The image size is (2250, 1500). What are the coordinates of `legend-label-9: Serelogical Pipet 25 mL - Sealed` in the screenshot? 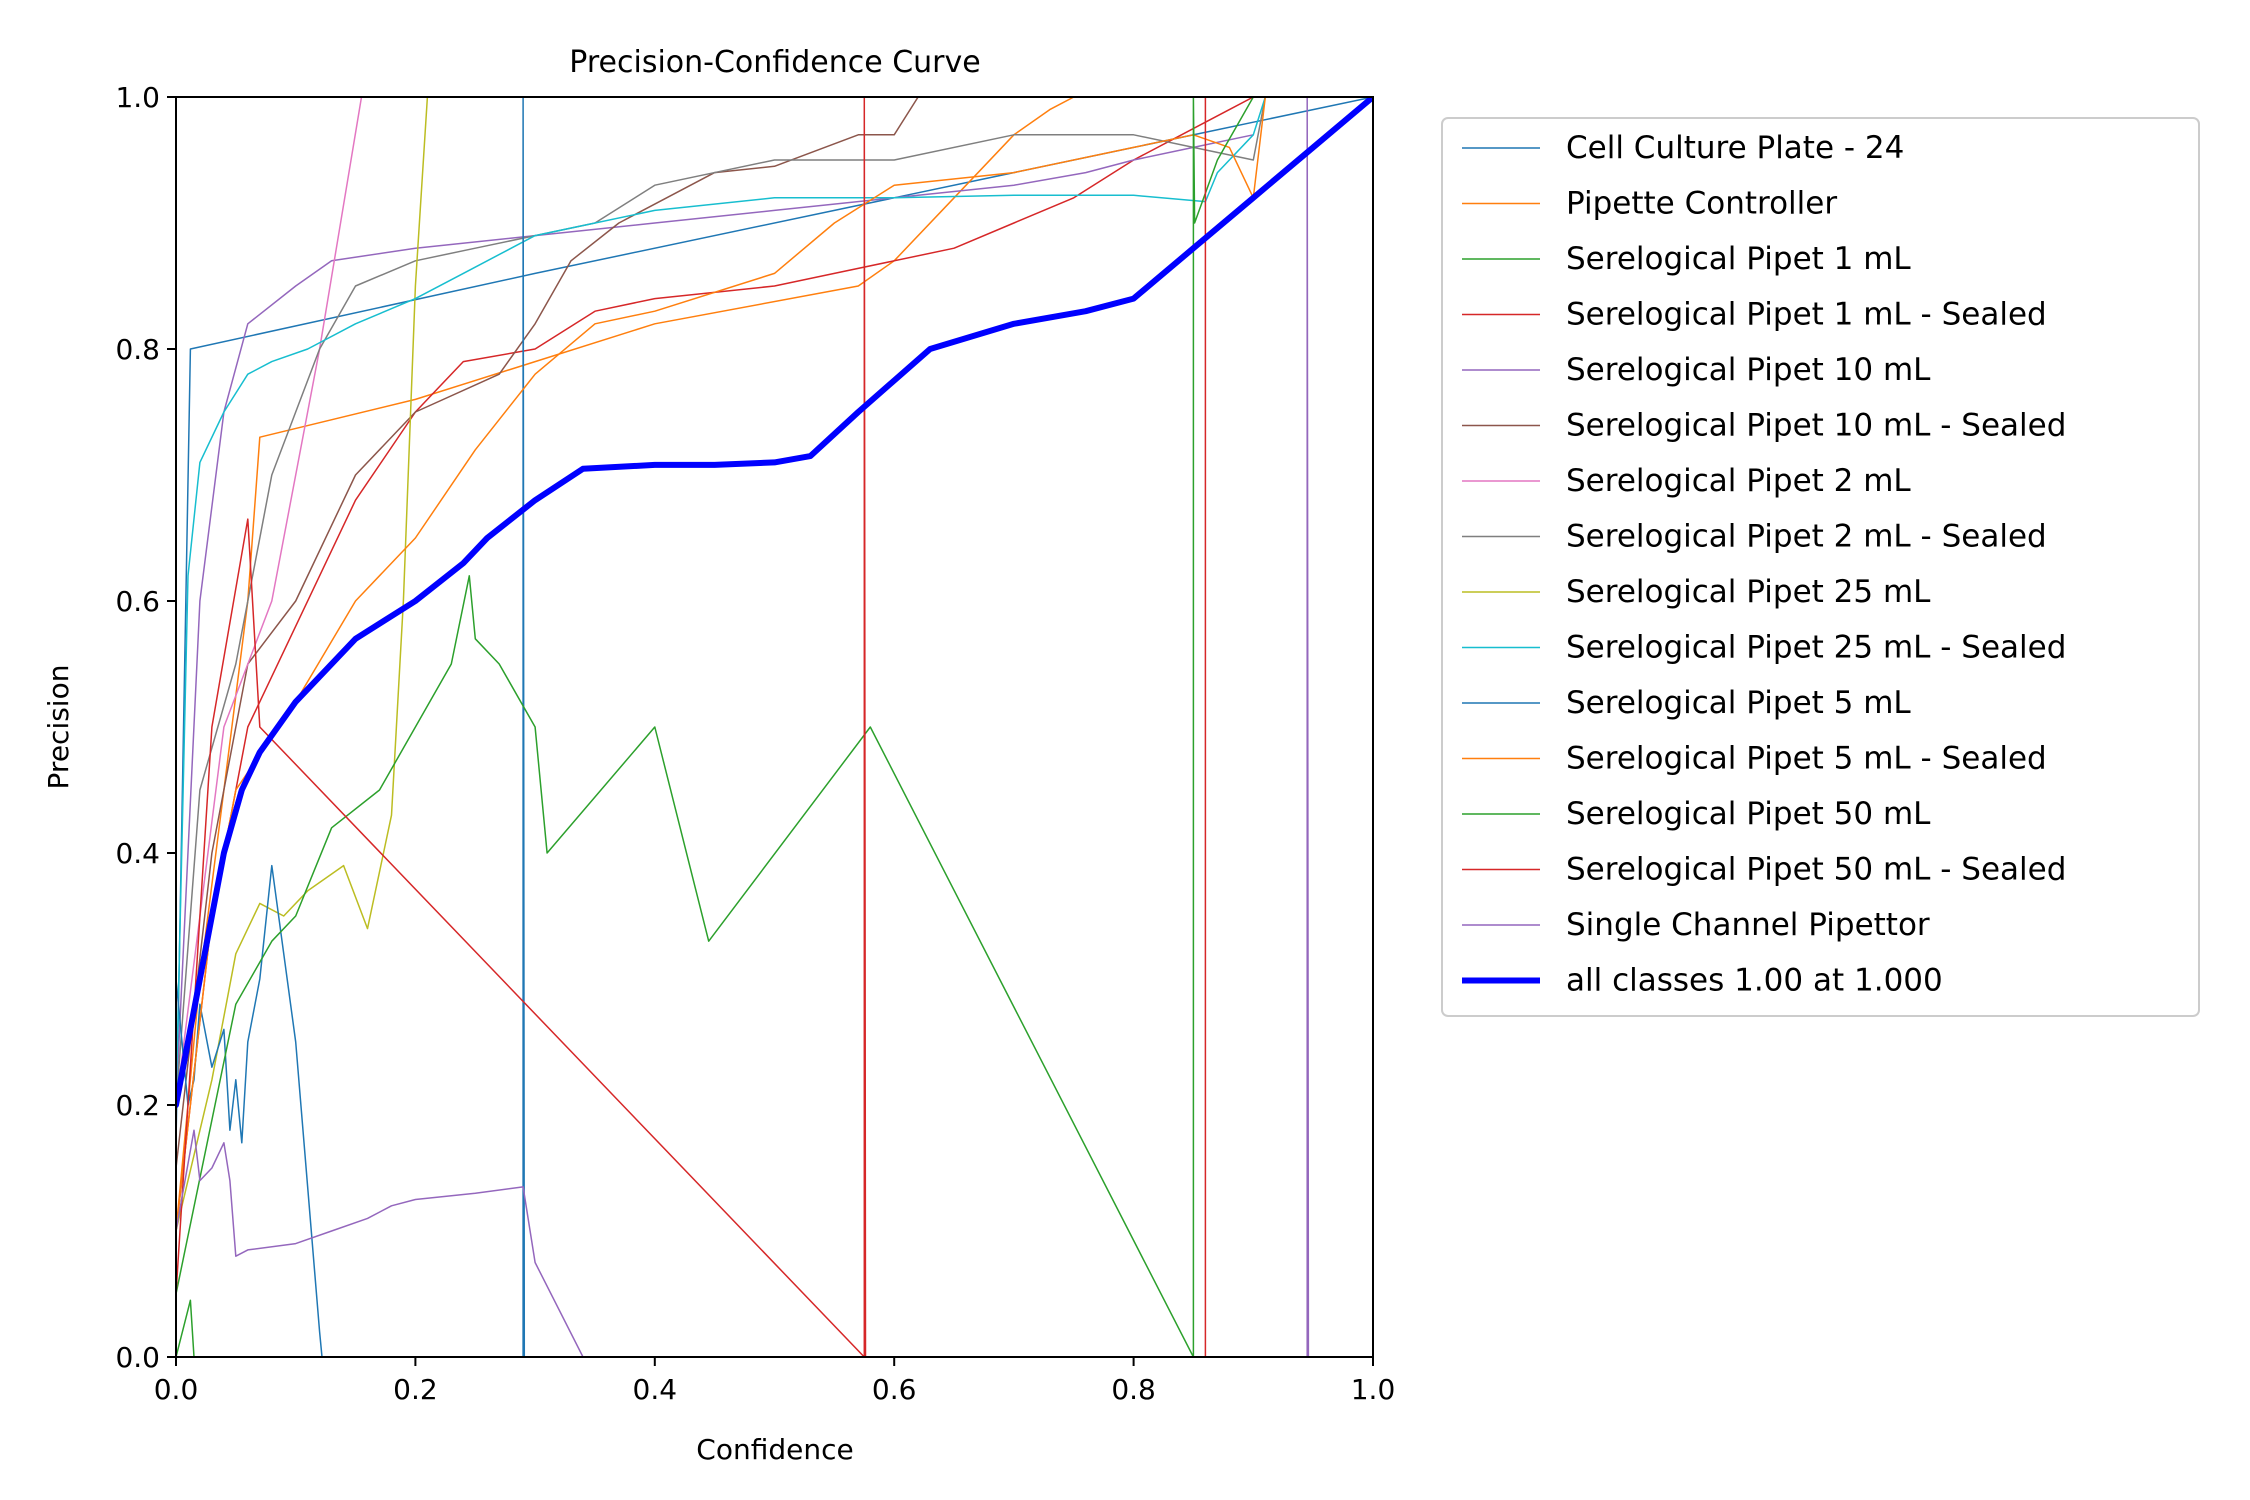 It's located at (1816, 648).